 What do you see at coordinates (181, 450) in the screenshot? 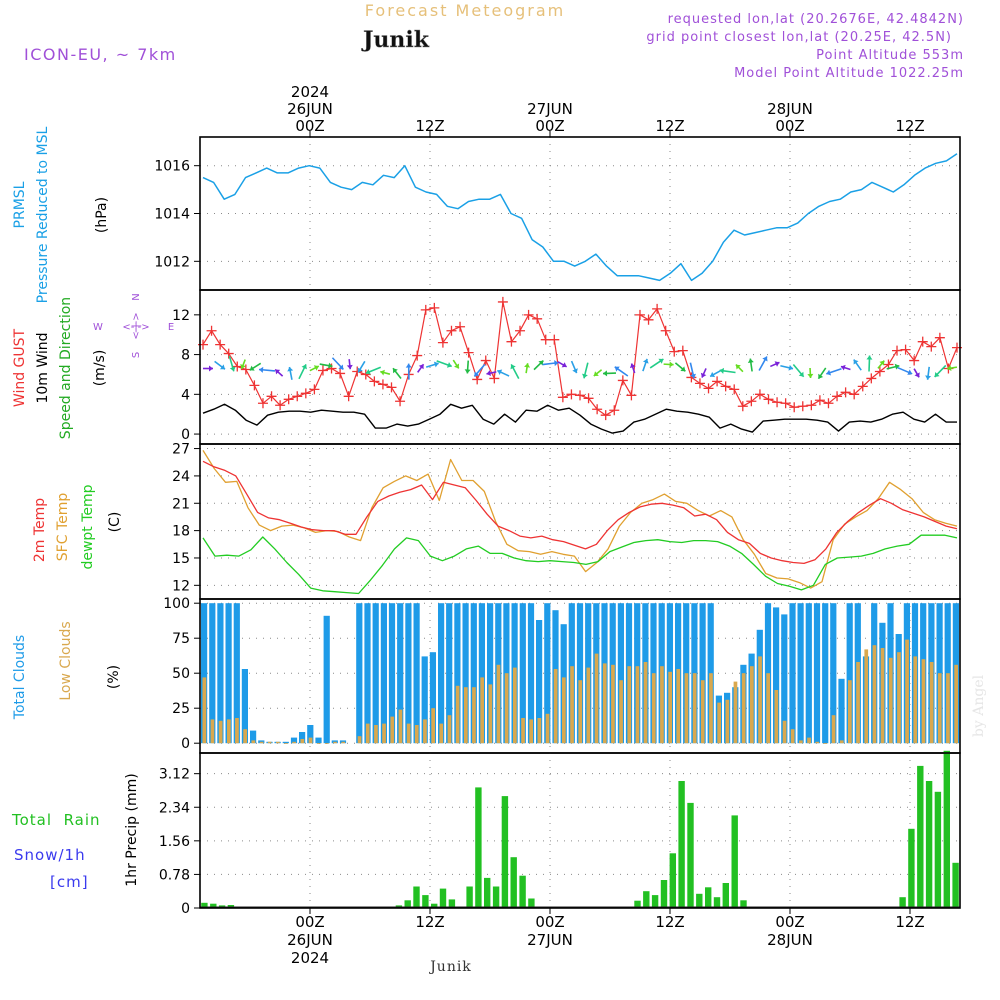
I see `y-tick-label: 27` at bounding box center [181, 450].